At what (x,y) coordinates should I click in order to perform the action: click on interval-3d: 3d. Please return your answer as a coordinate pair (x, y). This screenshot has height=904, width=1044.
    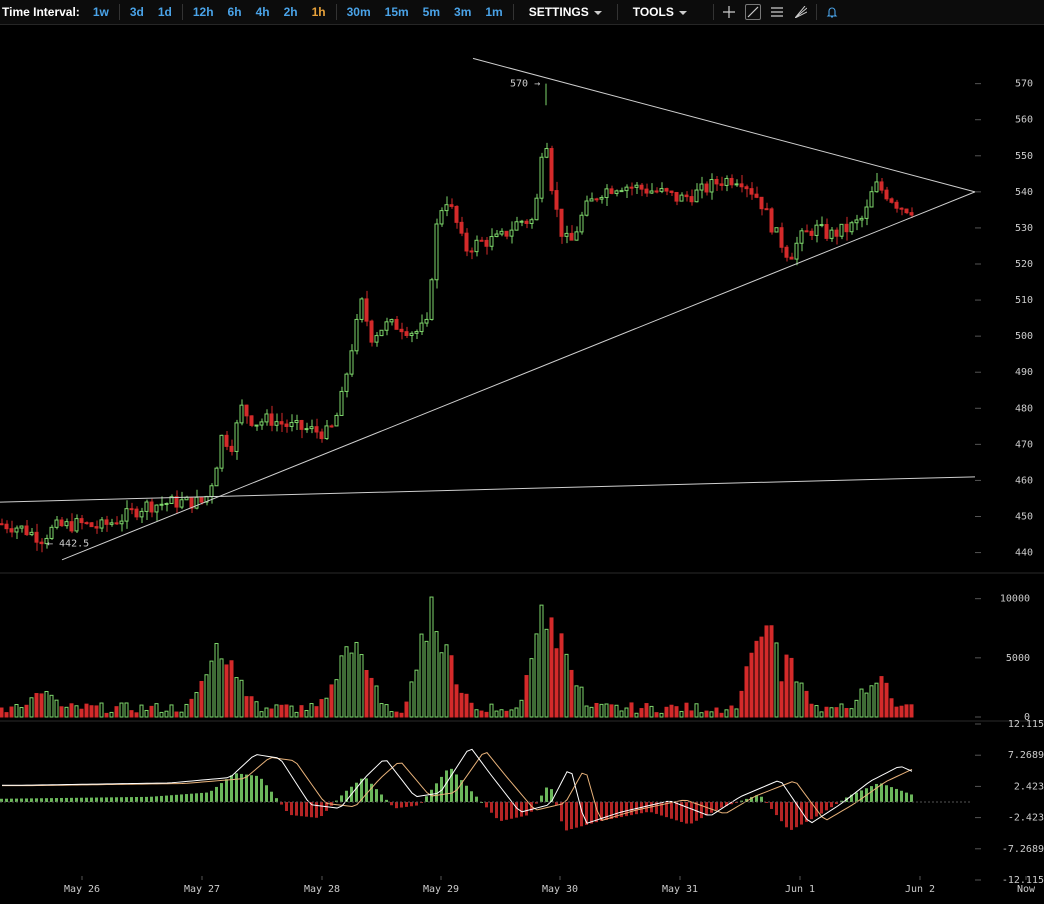
    Looking at the image, I should click on (136, 12).